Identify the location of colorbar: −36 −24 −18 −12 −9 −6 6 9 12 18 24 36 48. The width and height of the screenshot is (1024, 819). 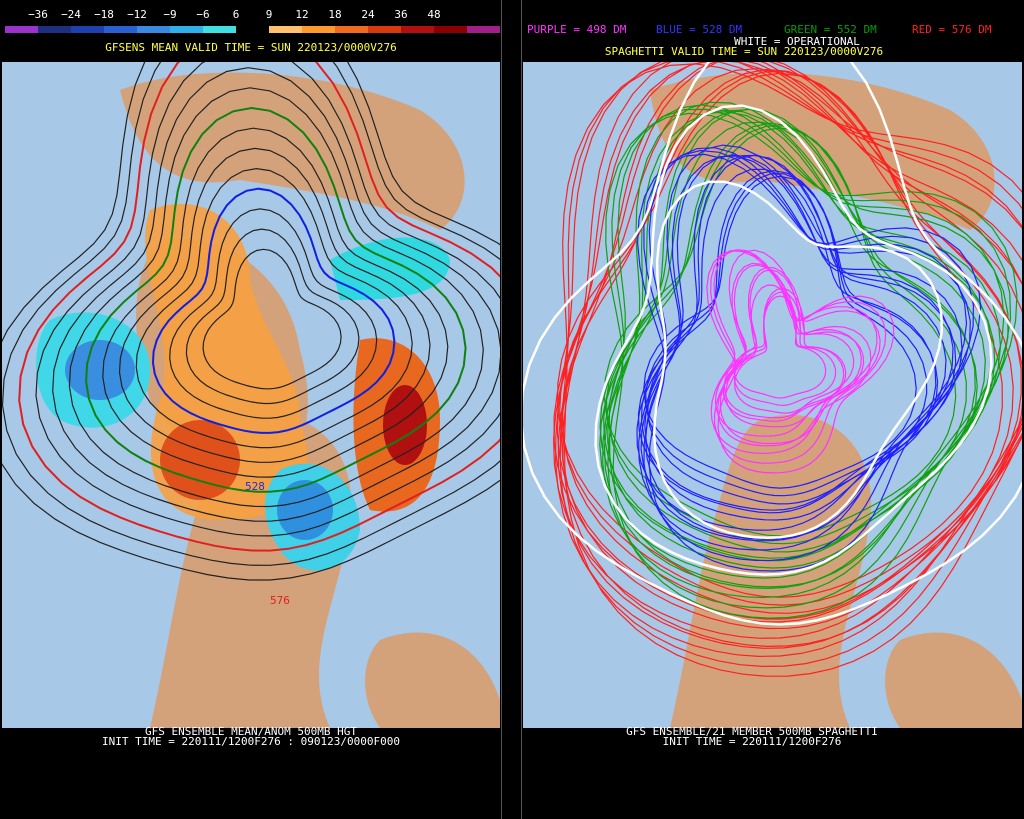
(252, 20).